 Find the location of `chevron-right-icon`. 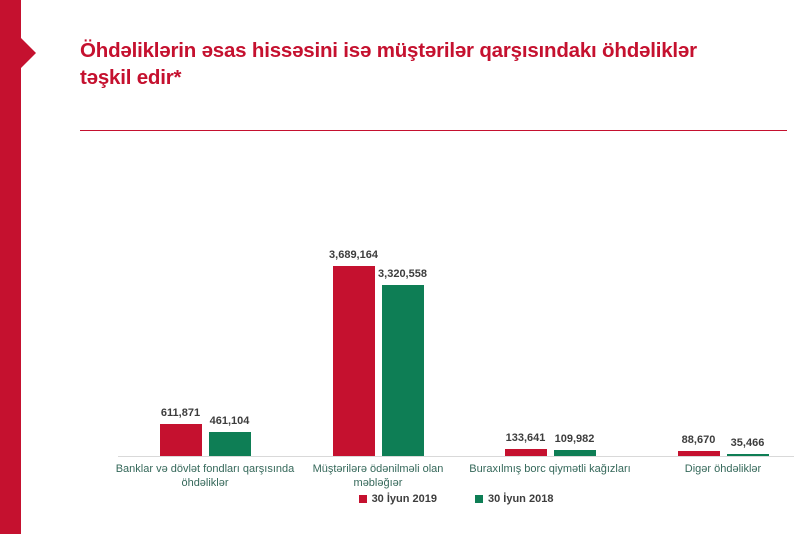

chevron-right-icon is located at coordinates (28, 53).